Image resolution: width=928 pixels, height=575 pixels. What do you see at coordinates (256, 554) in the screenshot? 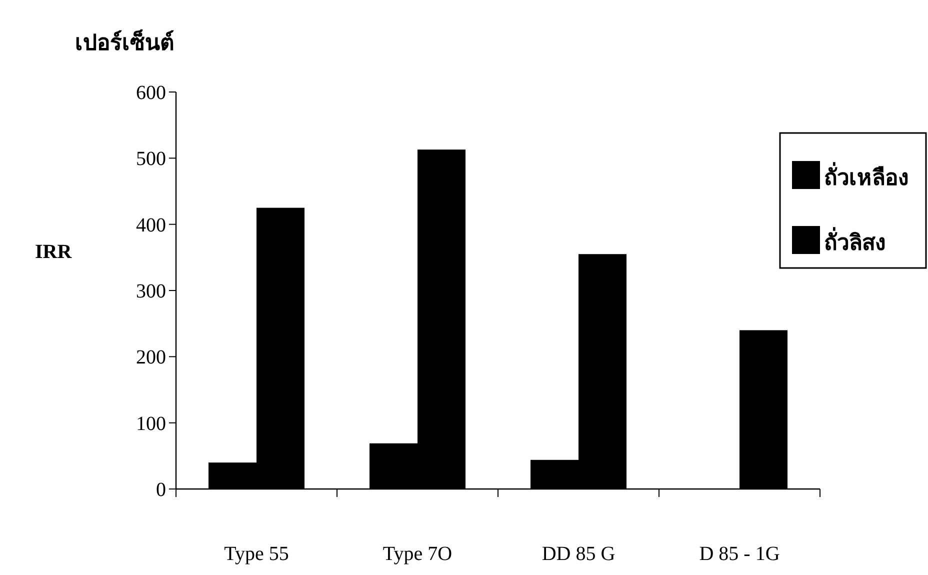
I see `x-tick-label: Type 55` at bounding box center [256, 554].